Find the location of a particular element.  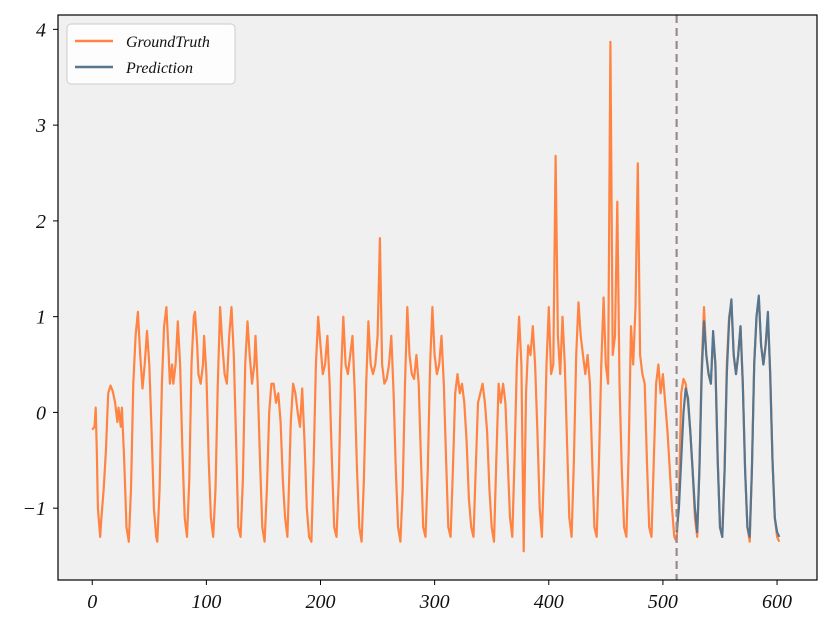

legend-box is located at coordinates (151, 54).